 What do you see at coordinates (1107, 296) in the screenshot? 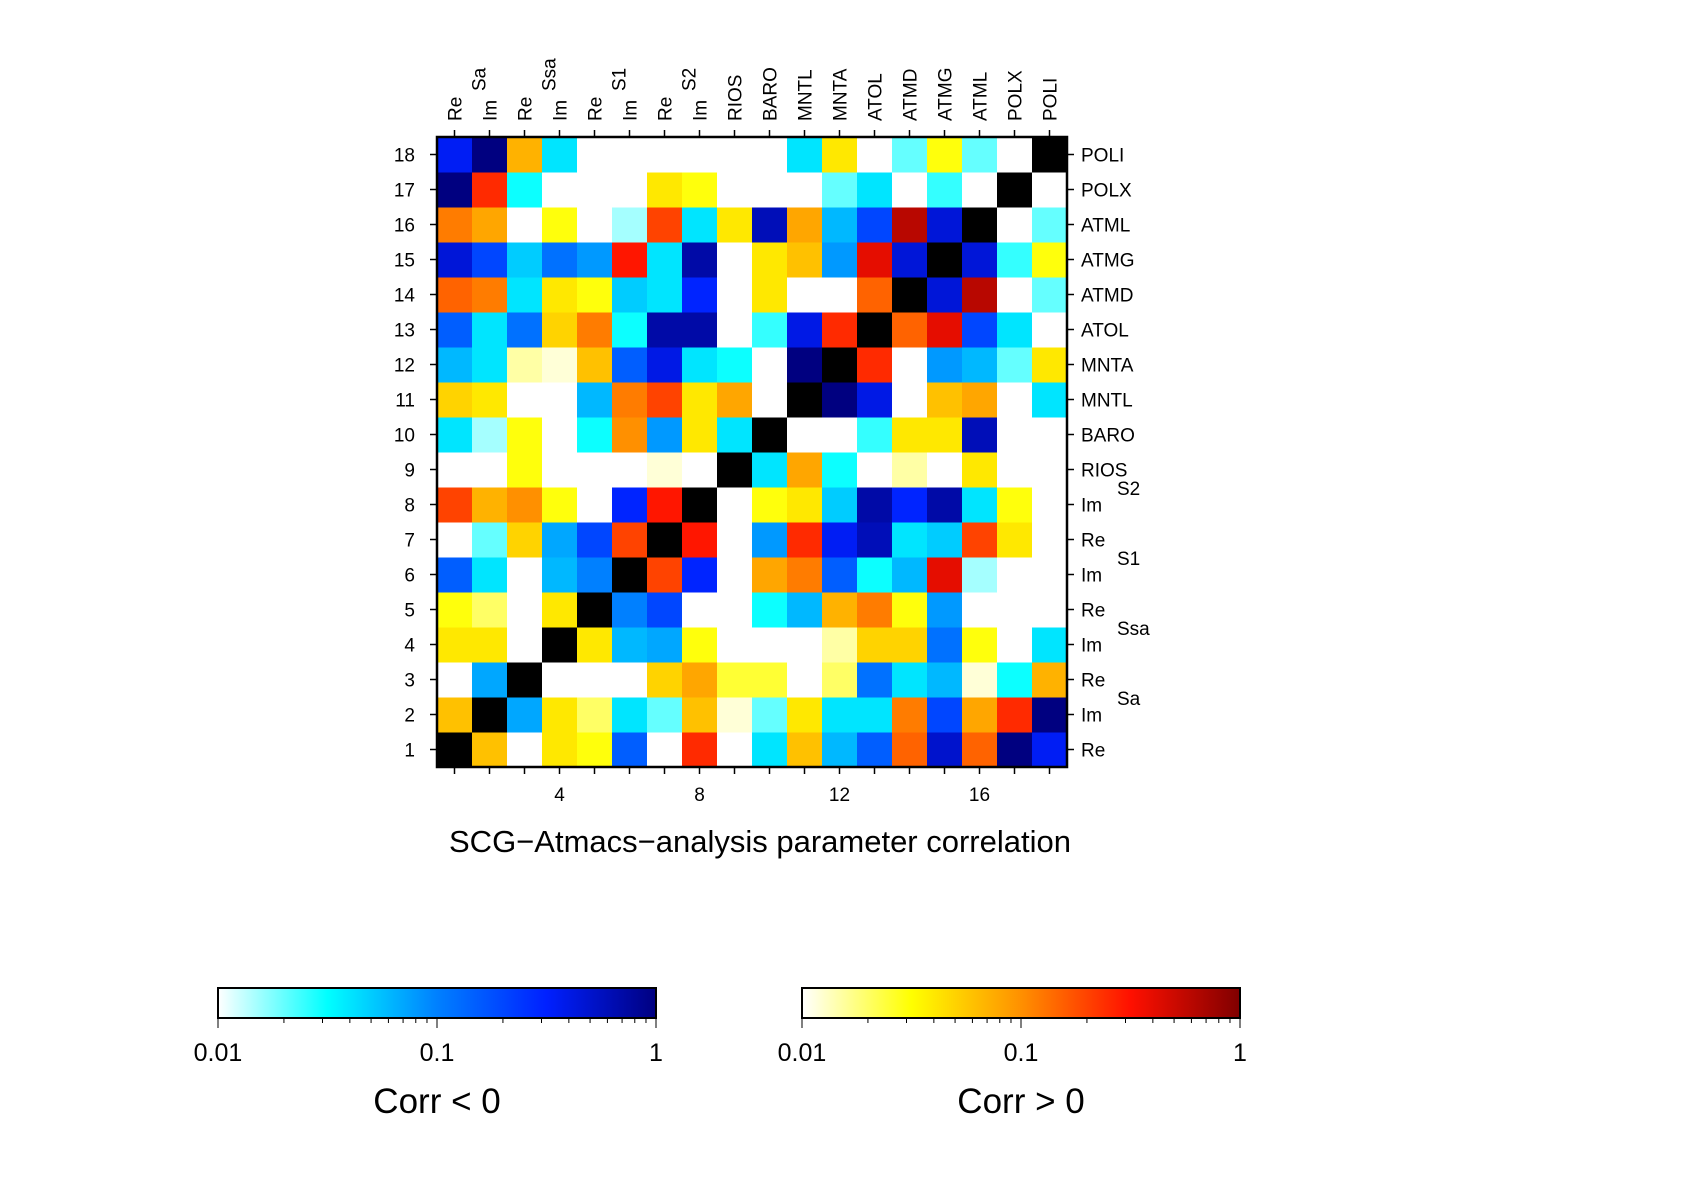
I see `right-parameter-label: ATMD` at bounding box center [1107, 296].